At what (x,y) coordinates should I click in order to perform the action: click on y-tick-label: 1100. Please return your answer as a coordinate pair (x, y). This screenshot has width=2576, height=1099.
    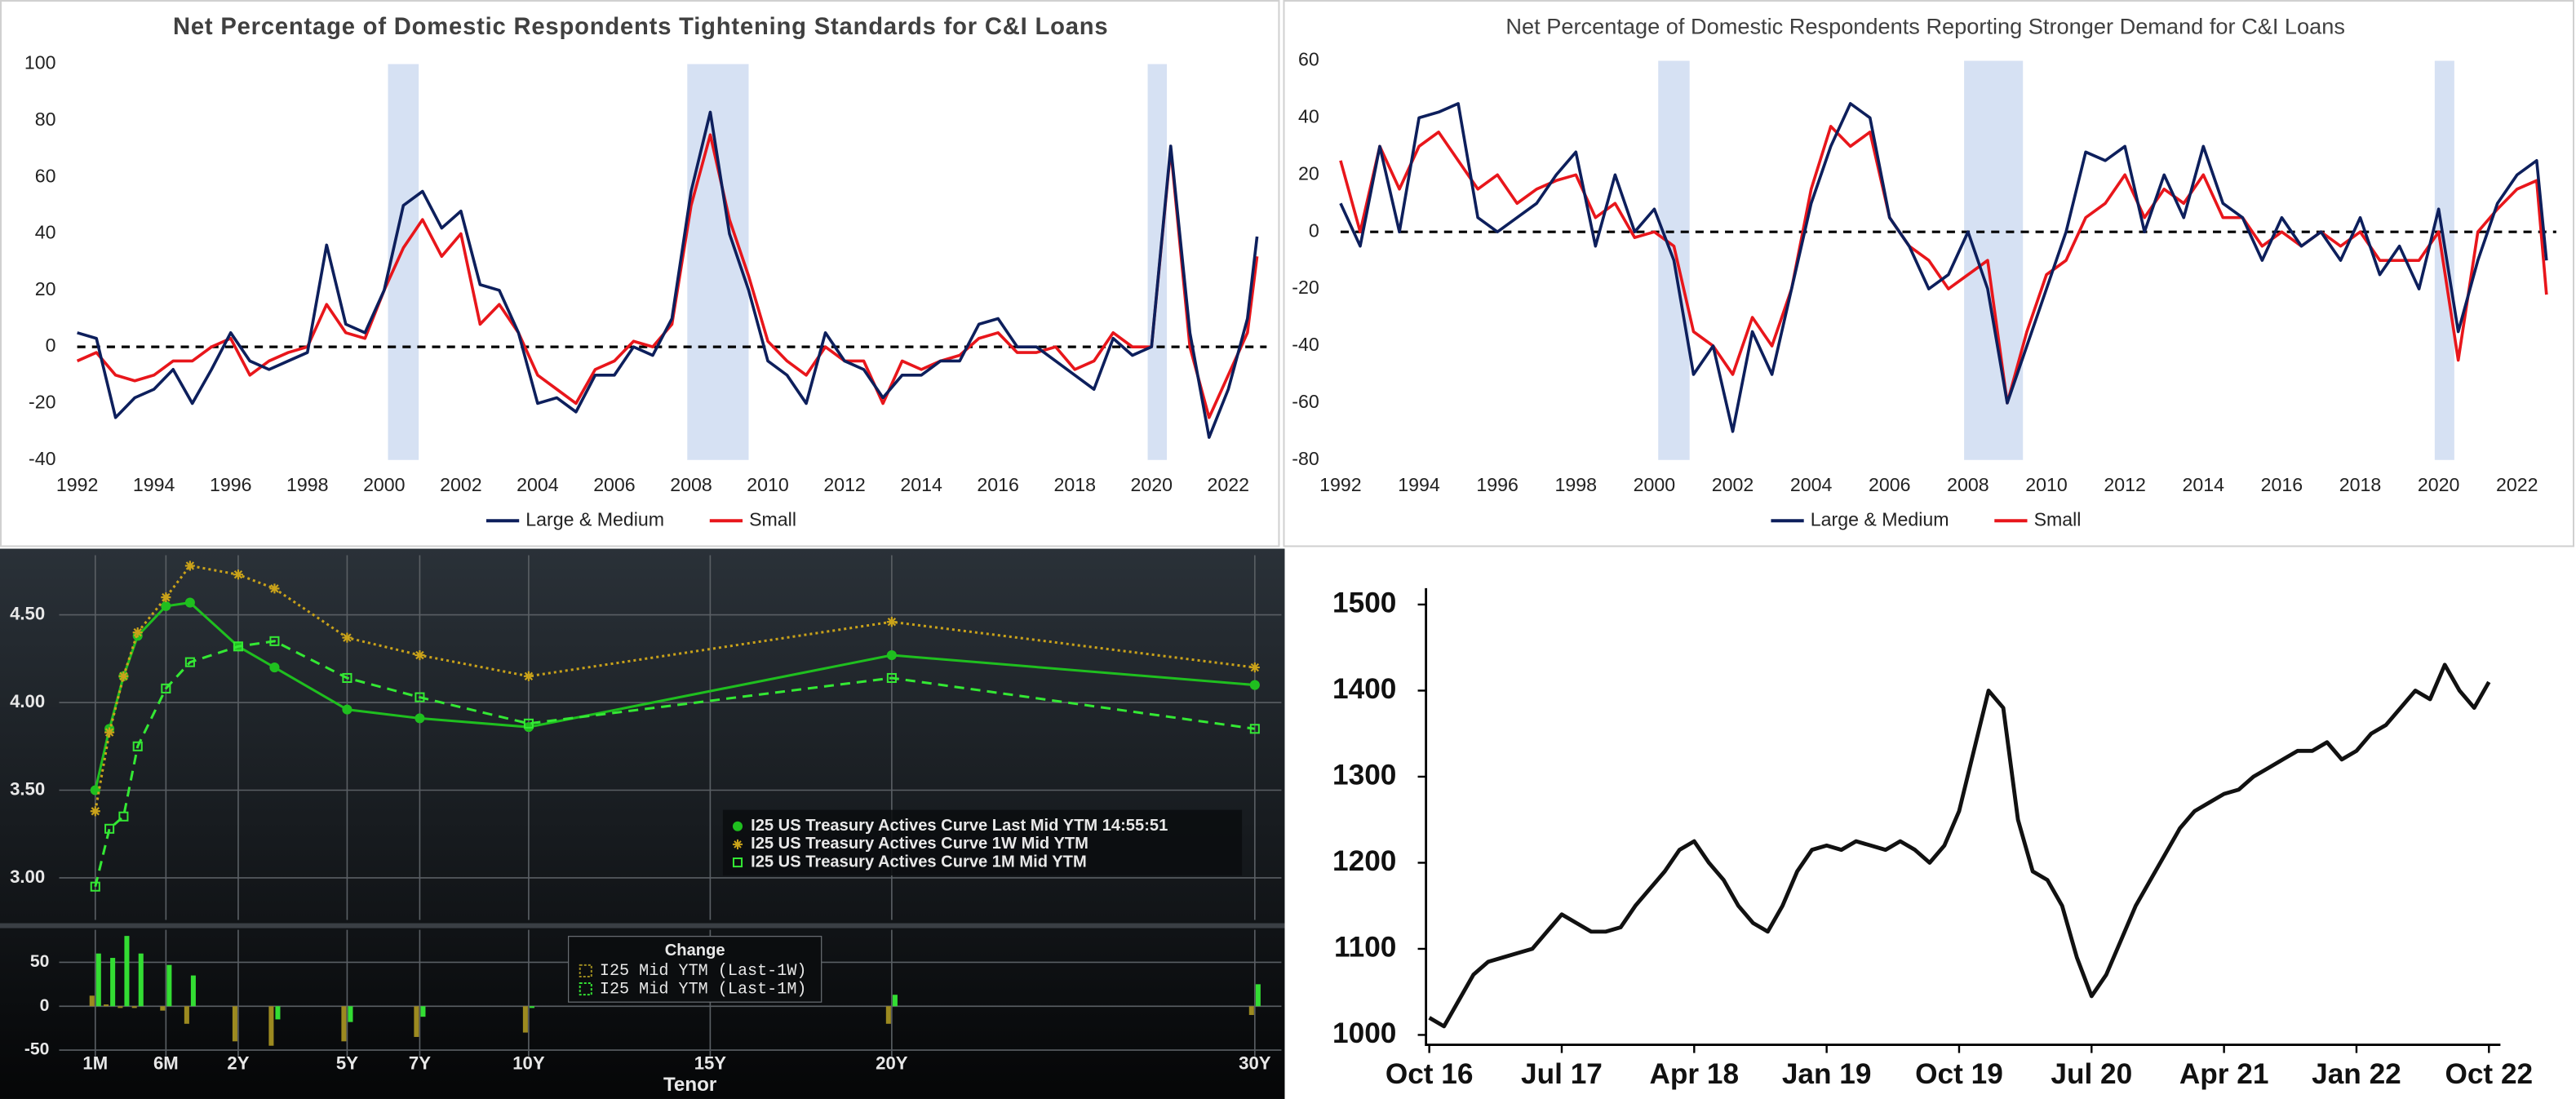
    Looking at the image, I should click on (1365, 947).